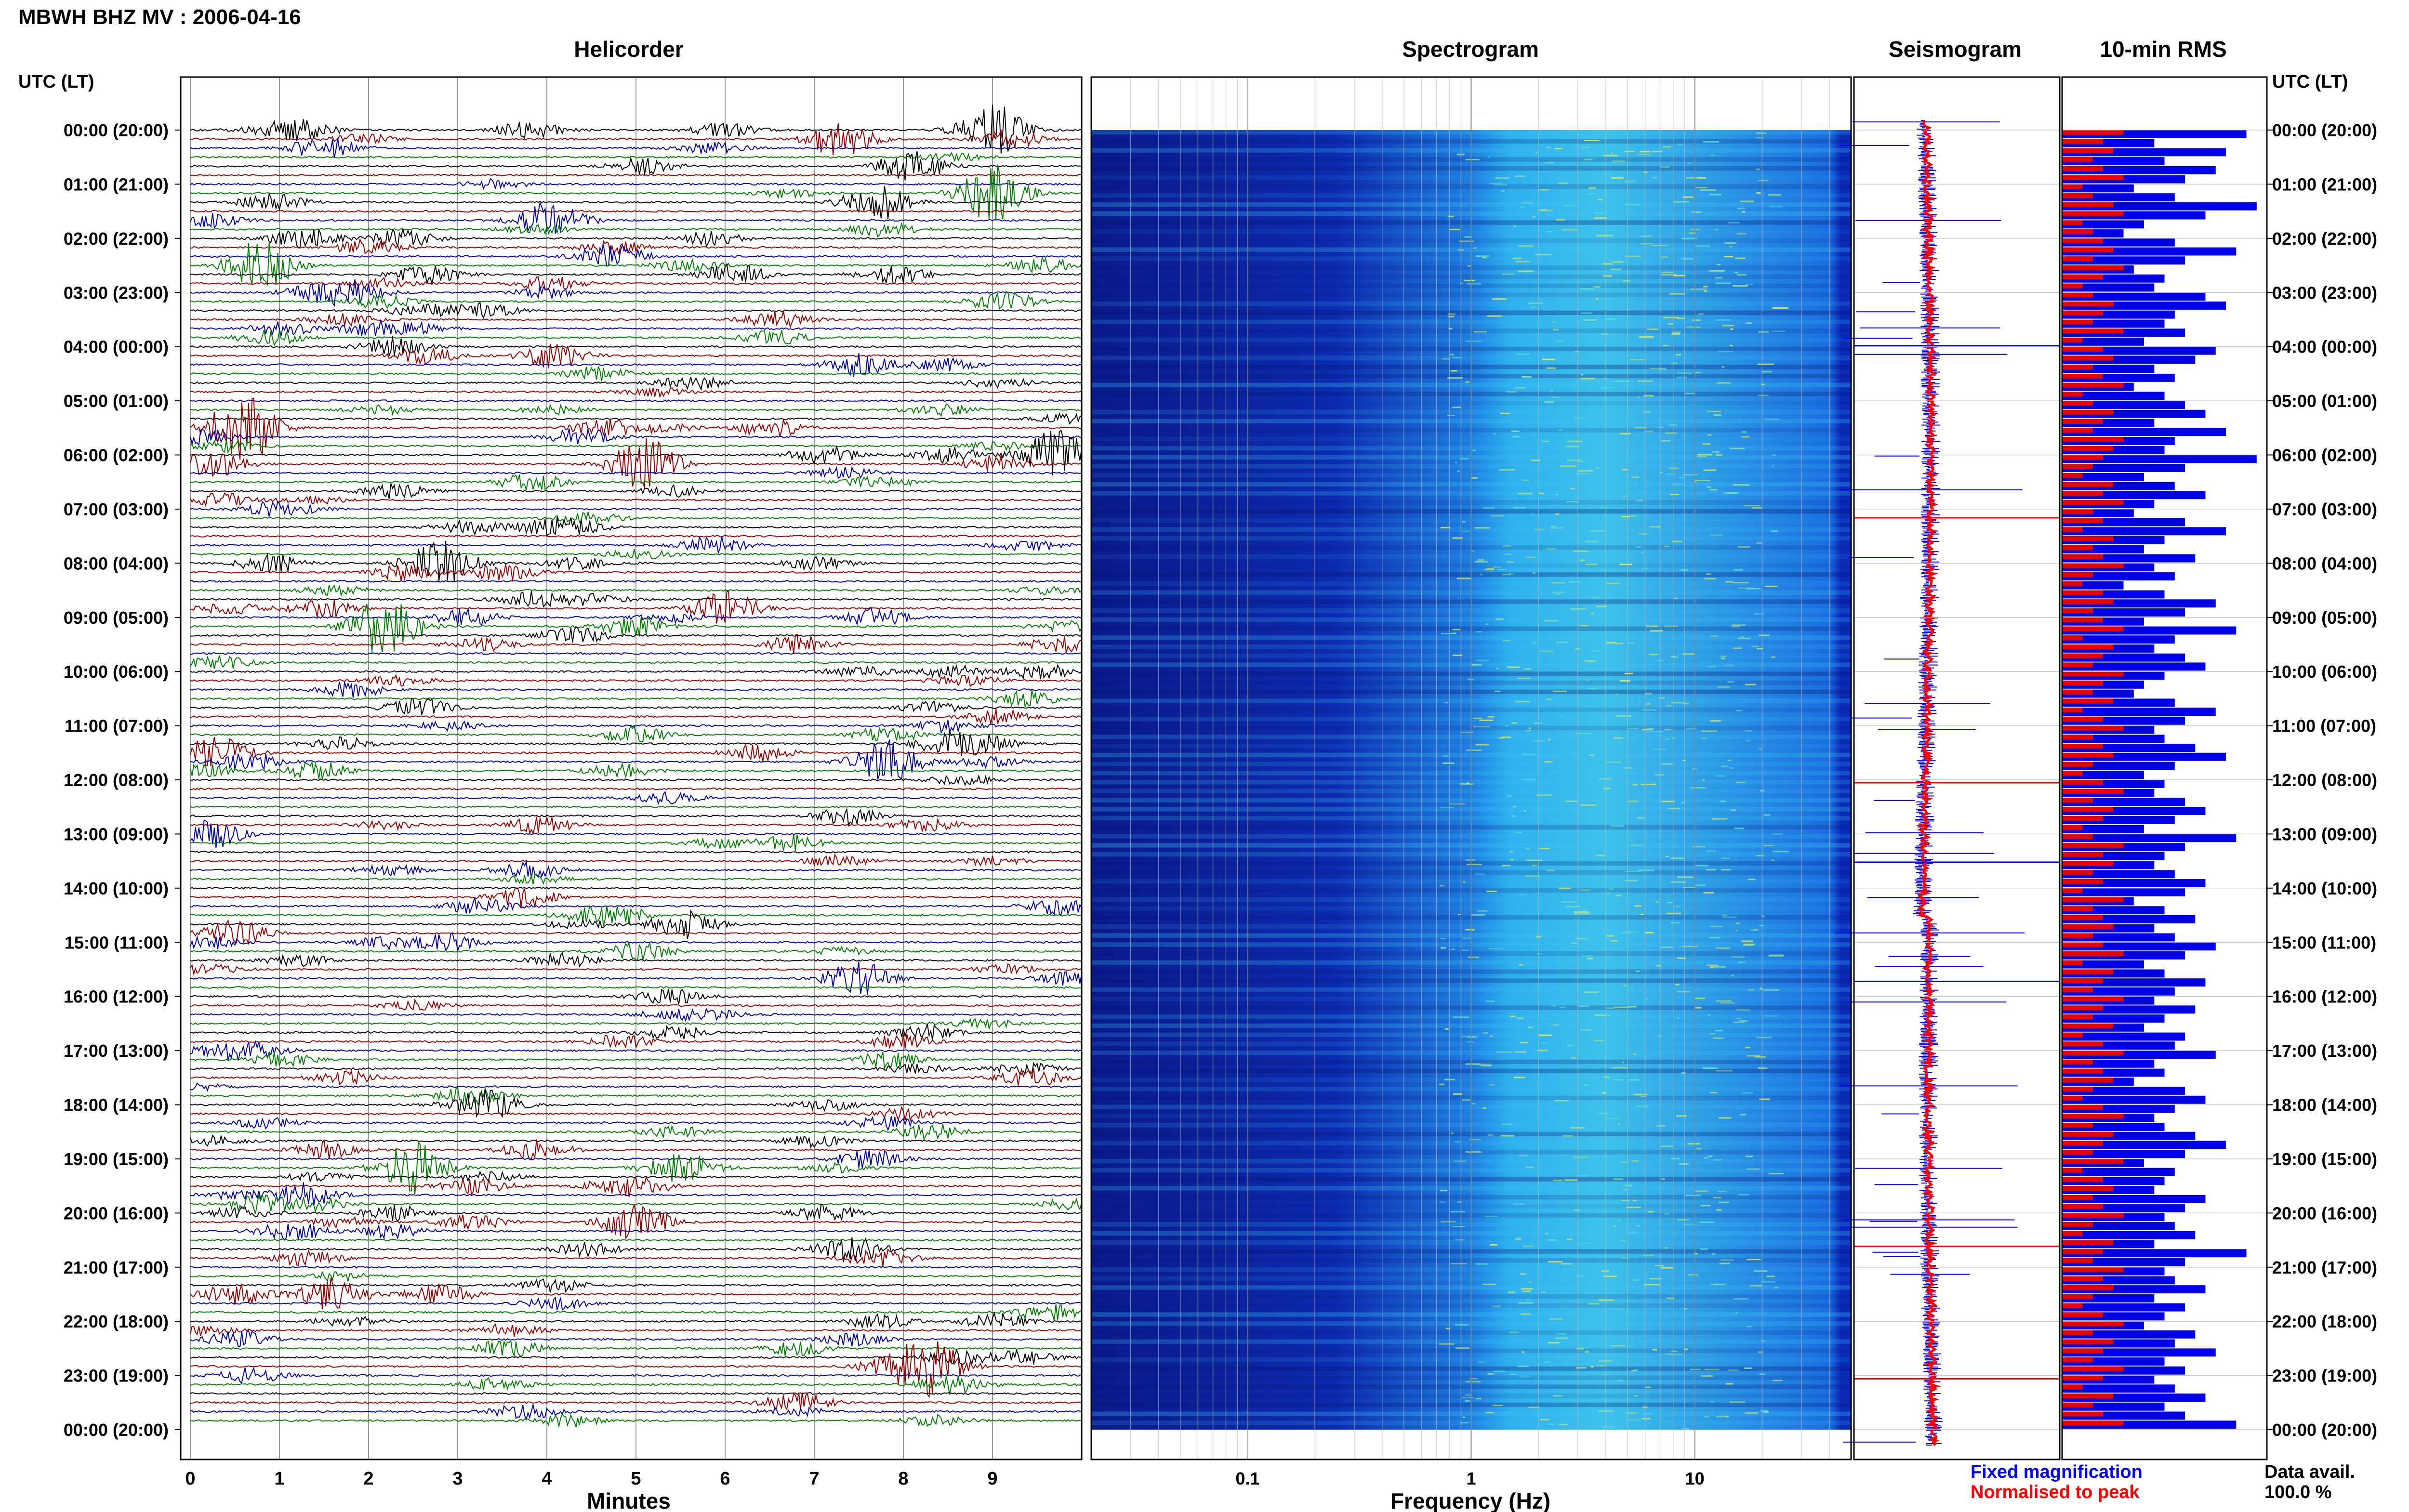 This screenshot has height=1512, width=2409. Describe the element at coordinates (2325, 888) in the screenshot. I see `time-label-right: 14:00 (10:00)` at that location.